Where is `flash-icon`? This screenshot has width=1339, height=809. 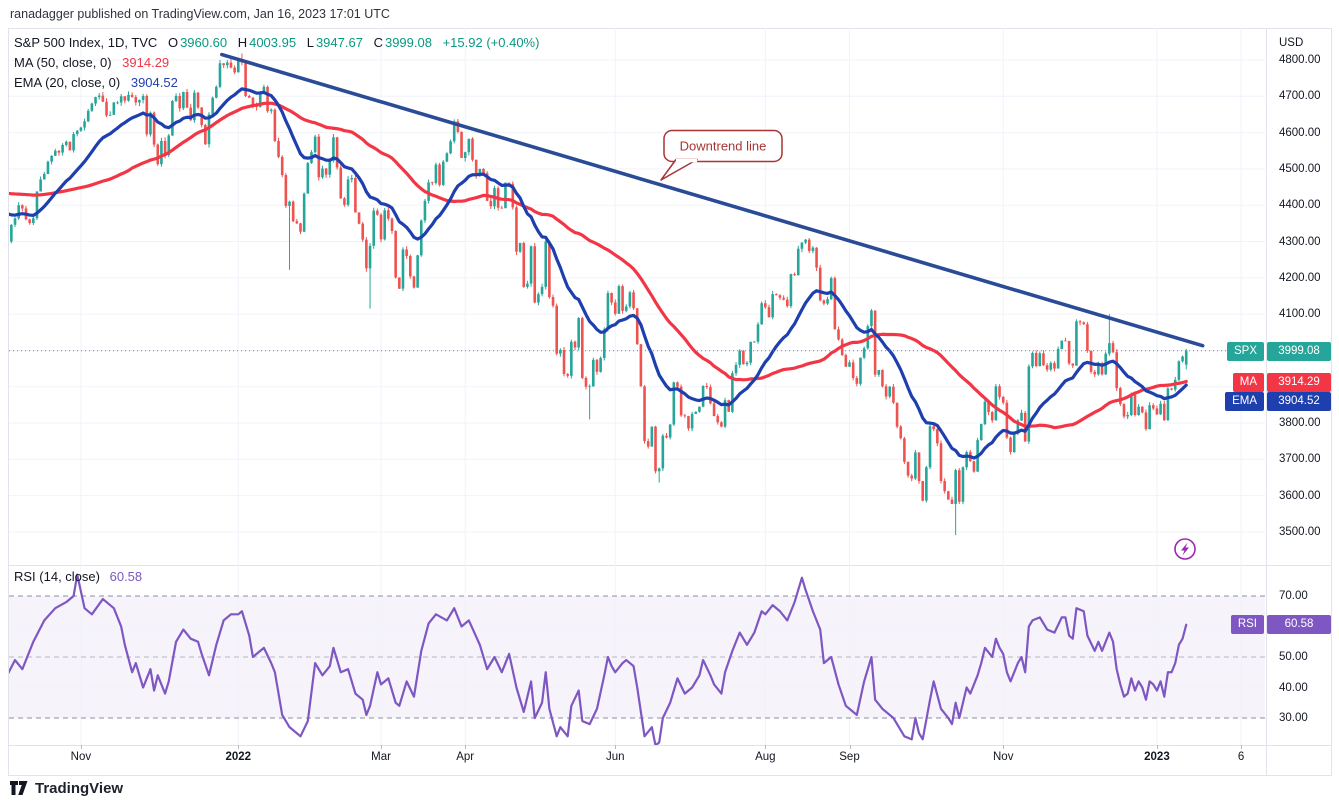 flash-icon is located at coordinates (1185, 549).